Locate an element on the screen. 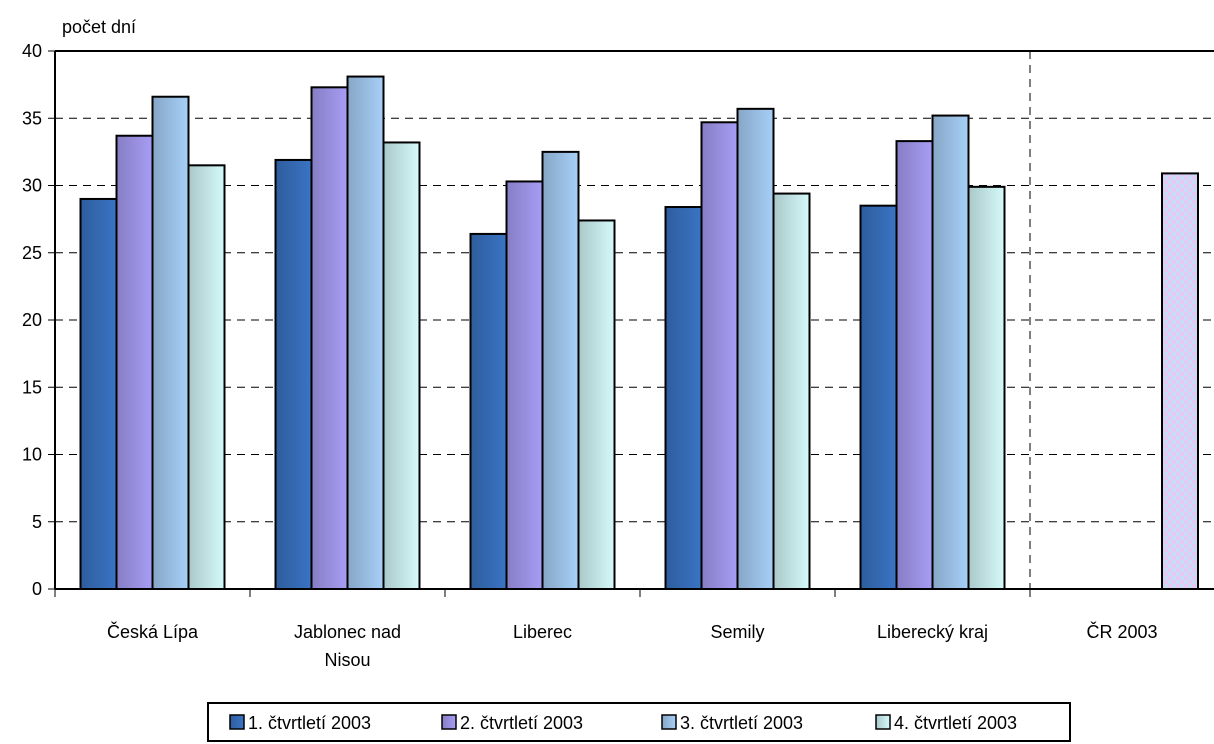 This screenshot has height=744, width=1214. category-label: Česká Lípa is located at coordinates (153, 631).